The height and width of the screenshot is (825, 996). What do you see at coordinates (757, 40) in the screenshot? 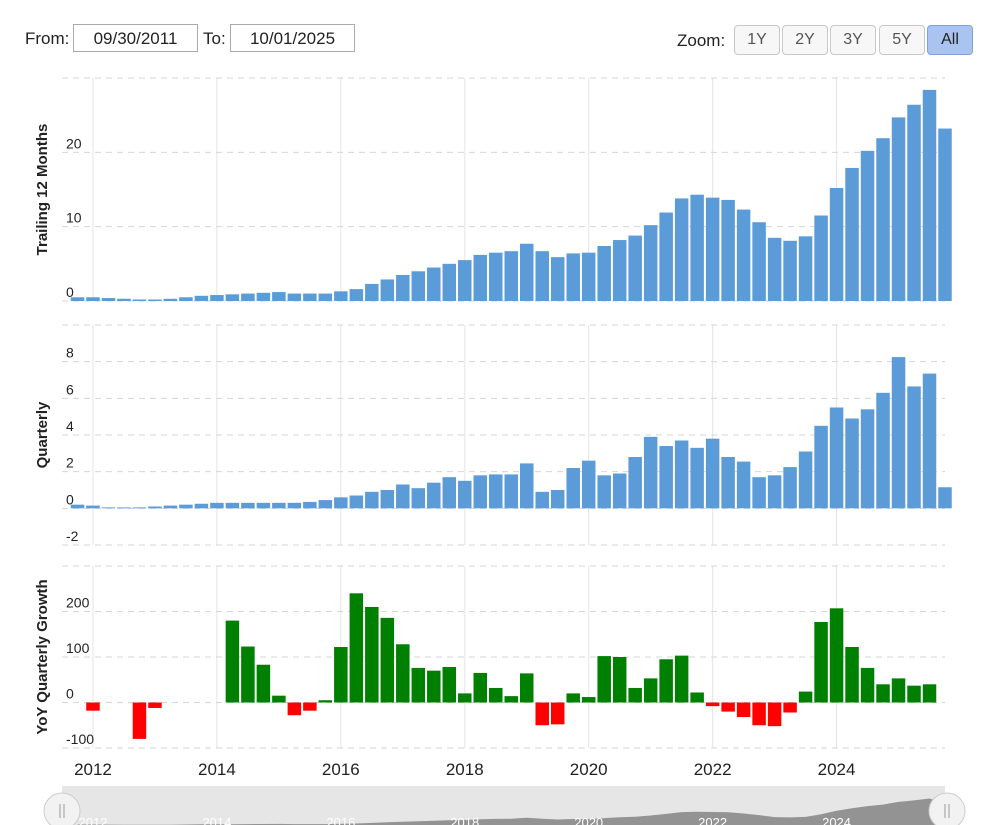
I see `zoom-1y-button: 1Y` at bounding box center [757, 40].